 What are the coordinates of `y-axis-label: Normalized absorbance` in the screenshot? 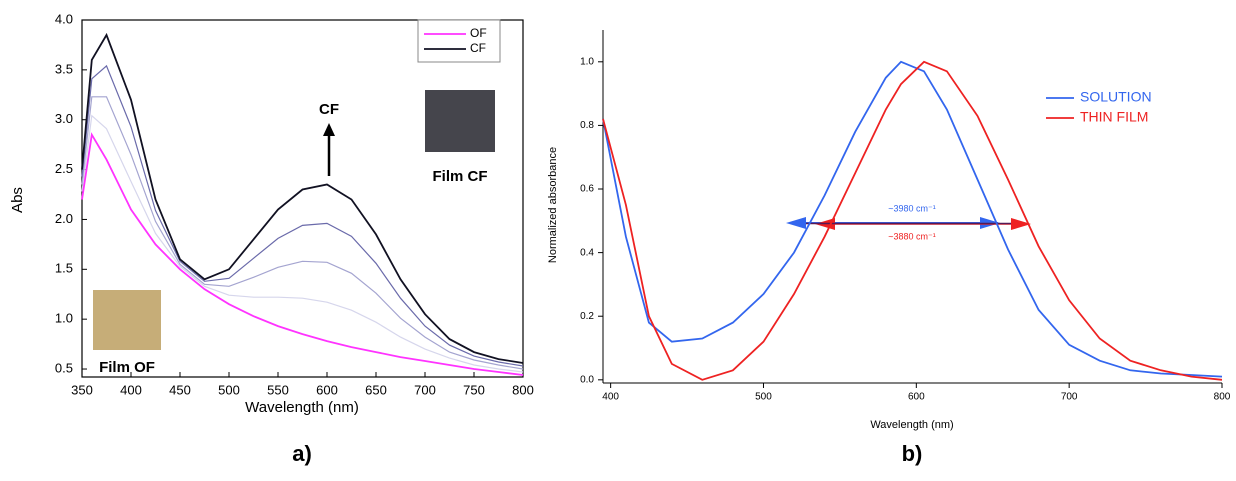 It's located at (553, 205).